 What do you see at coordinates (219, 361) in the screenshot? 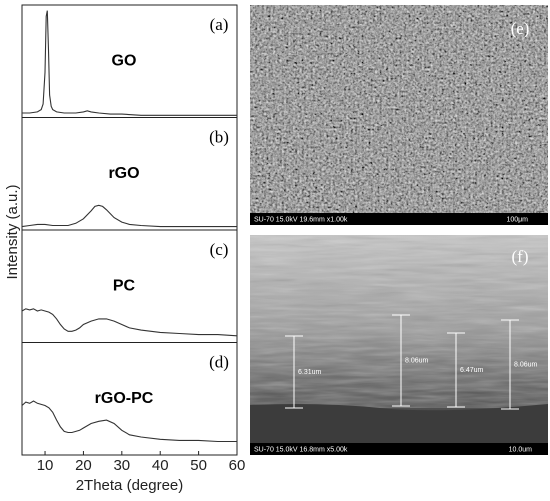
I see `panel-label: (d)` at bounding box center [219, 361].